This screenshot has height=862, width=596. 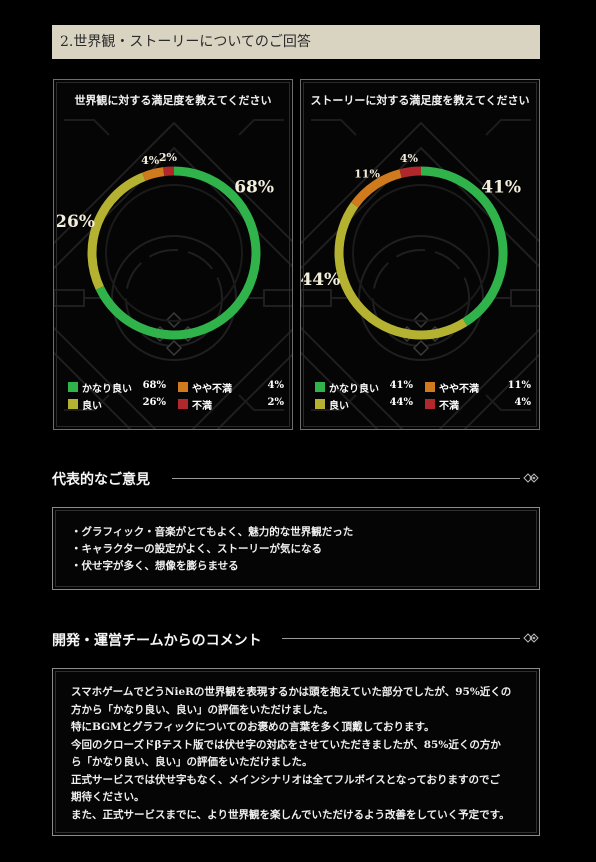 What do you see at coordinates (197, 549) in the screenshot?
I see `opinion-item: ・キャラクターの設定がよく、ストーリーが気になる` at bounding box center [197, 549].